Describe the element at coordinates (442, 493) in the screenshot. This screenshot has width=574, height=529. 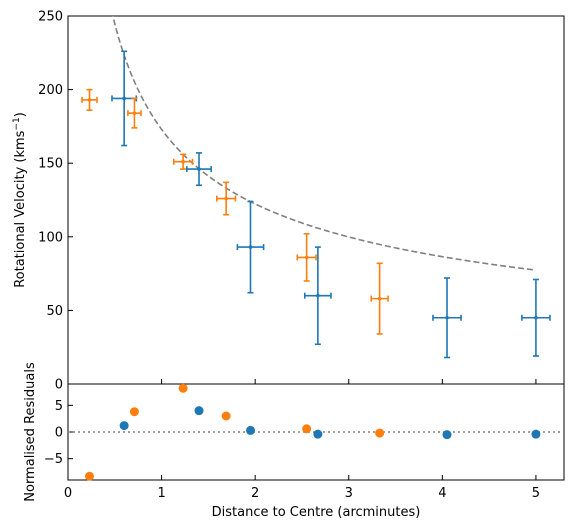
I see `x-tick-label: 4` at that location.